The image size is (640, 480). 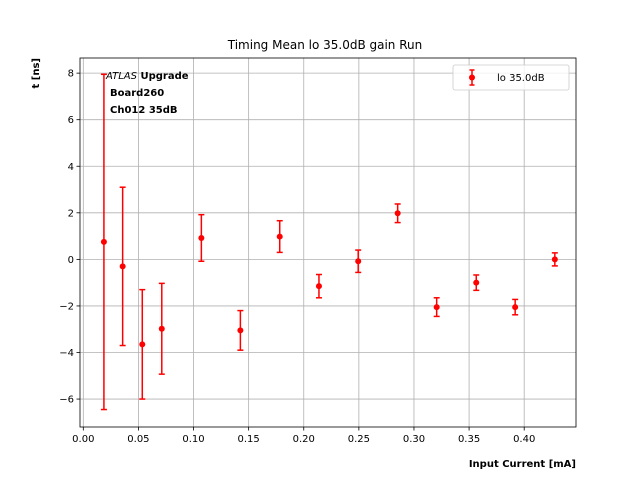 I want to click on x-axis-label: Input Current [mA], so click(x=522, y=464).